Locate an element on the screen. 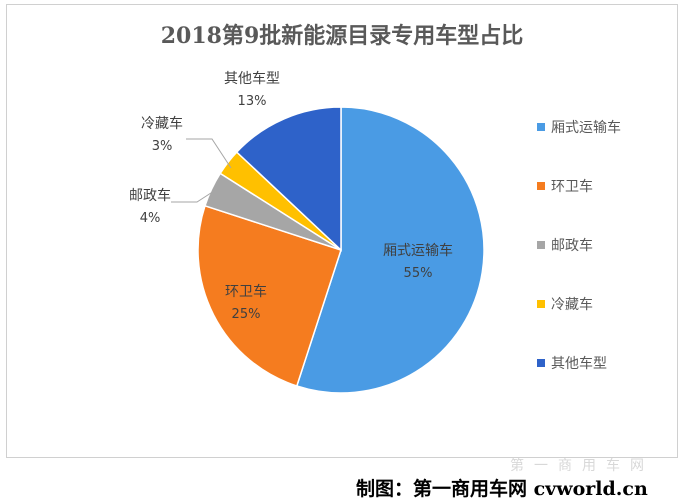 This screenshot has width=685, height=501. data-label-value-other: 13% is located at coordinates (252, 101).